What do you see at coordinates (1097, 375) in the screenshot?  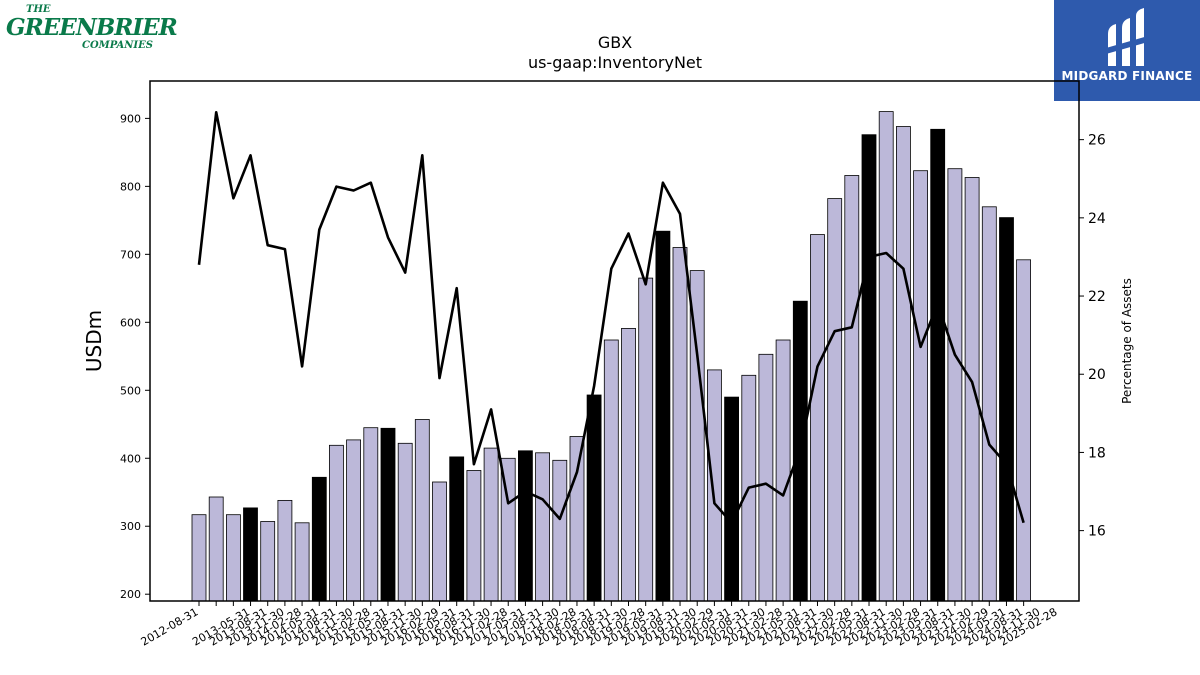 I see `y2-tick-label: 20` at bounding box center [1097, 375].